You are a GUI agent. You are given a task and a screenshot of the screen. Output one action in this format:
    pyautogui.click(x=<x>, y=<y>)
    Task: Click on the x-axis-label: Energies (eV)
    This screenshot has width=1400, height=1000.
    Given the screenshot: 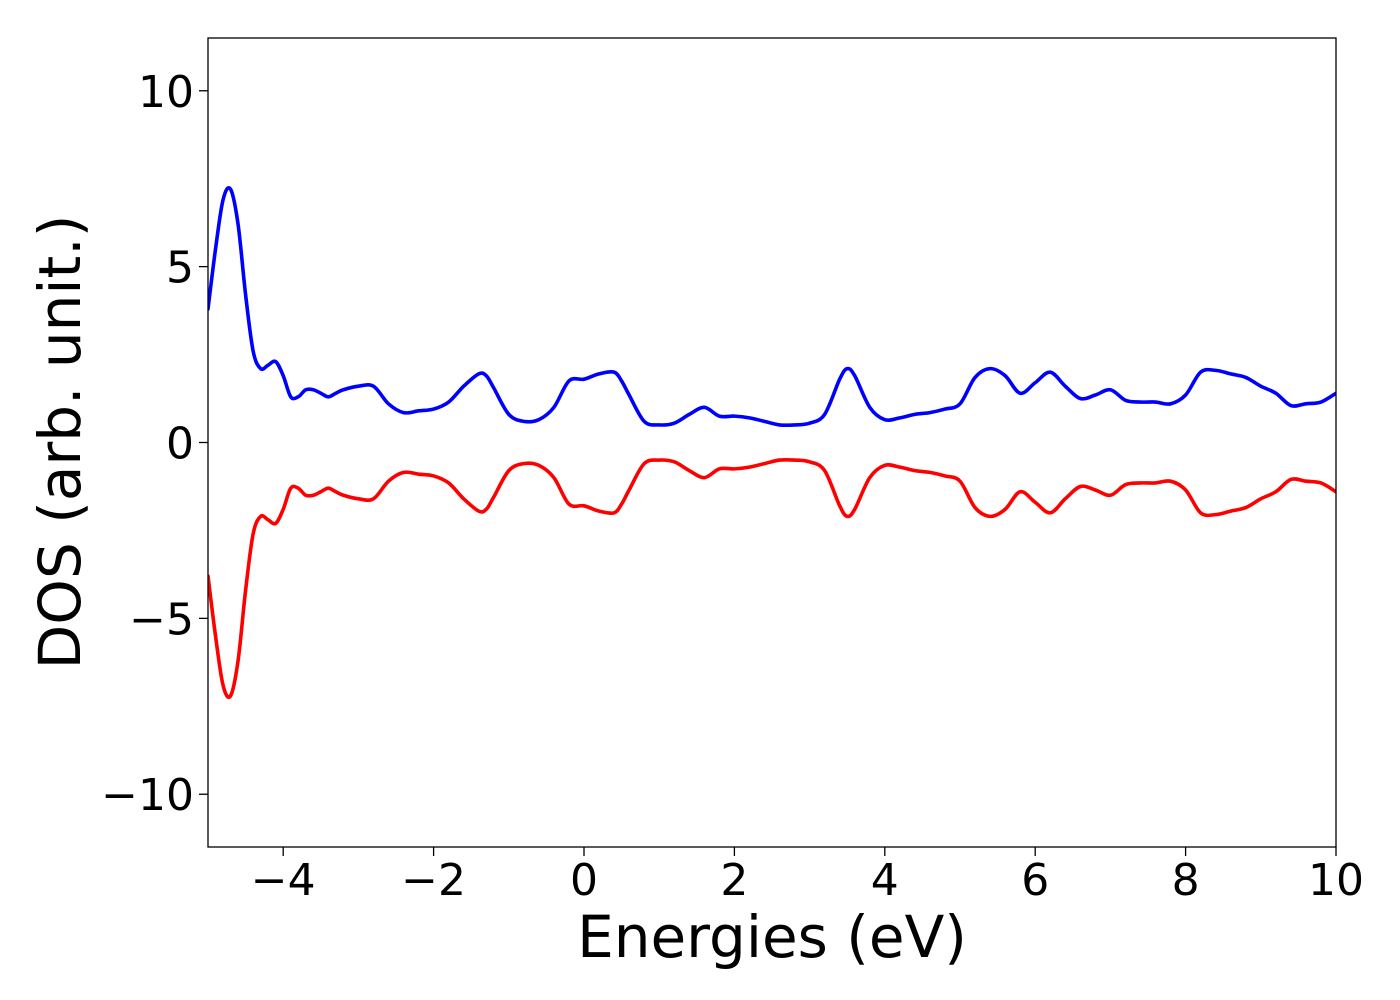 What is the action you would take?
    pyautogui.click(x=772, y=937)
    